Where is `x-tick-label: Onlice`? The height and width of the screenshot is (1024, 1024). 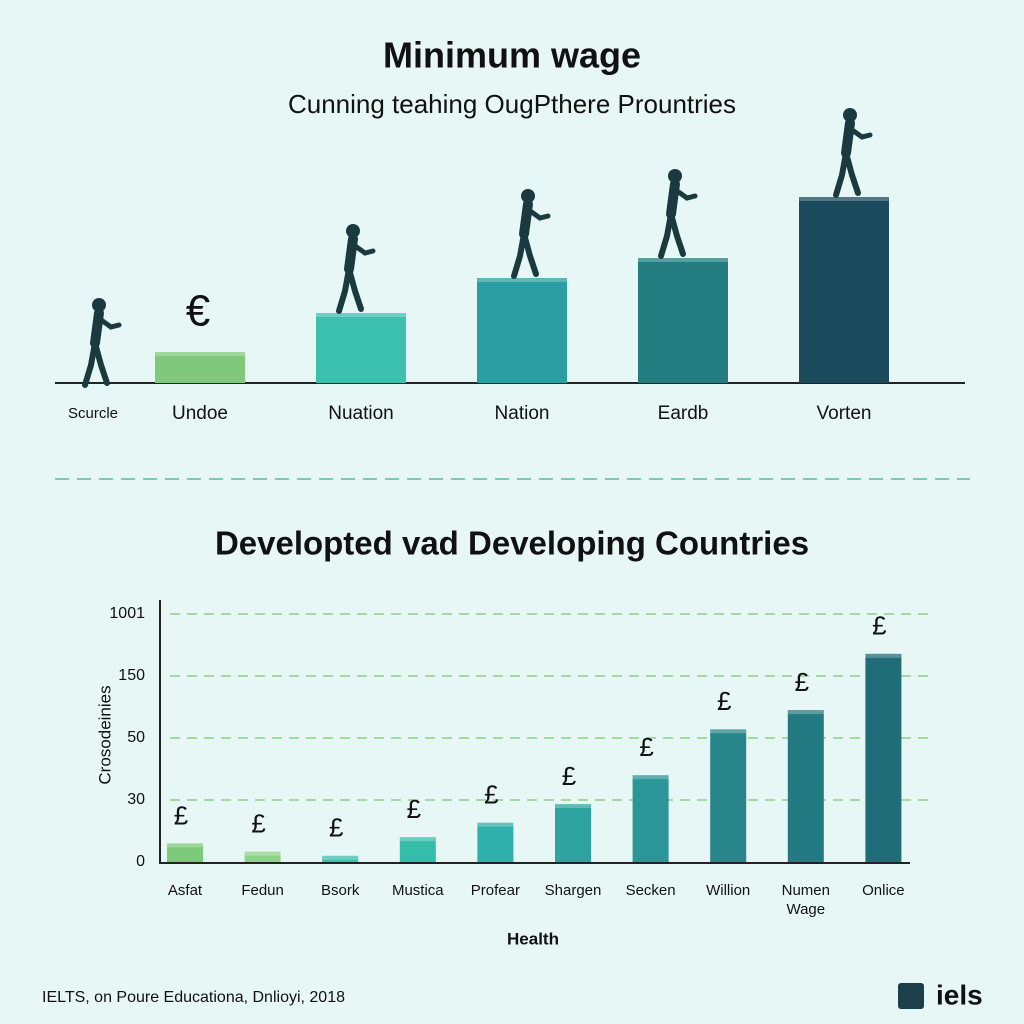
x-tick-label: Onlice is located at coordinates (883, 890).